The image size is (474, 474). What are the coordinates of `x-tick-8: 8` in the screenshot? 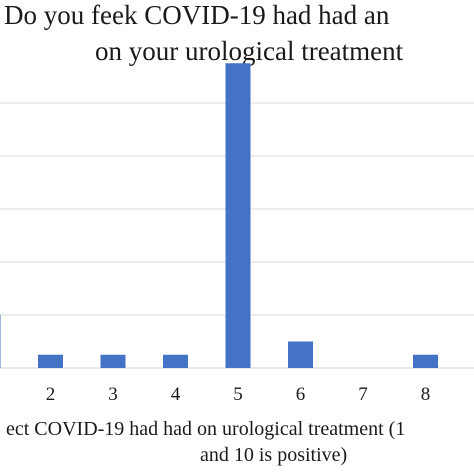 It's located at (426, 394).